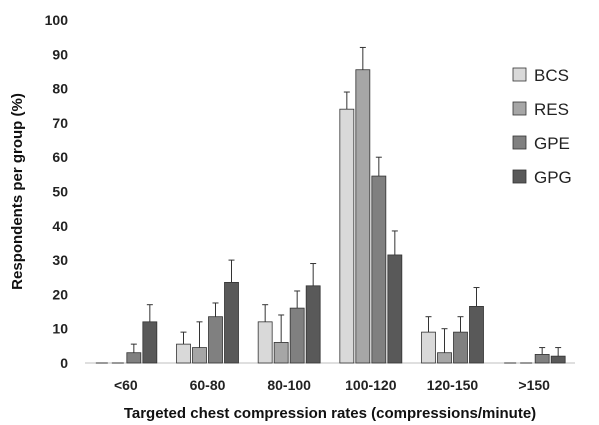  Describe the element at coordinates (534, 385) in the screenshot. I see `x-tick-label: >150` at that location.